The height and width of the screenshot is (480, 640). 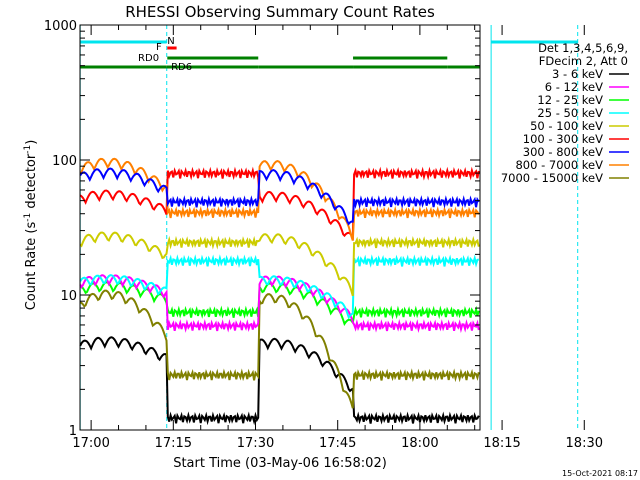 I want to click on y-tick-label: 1000, so click(x=60, y=26).